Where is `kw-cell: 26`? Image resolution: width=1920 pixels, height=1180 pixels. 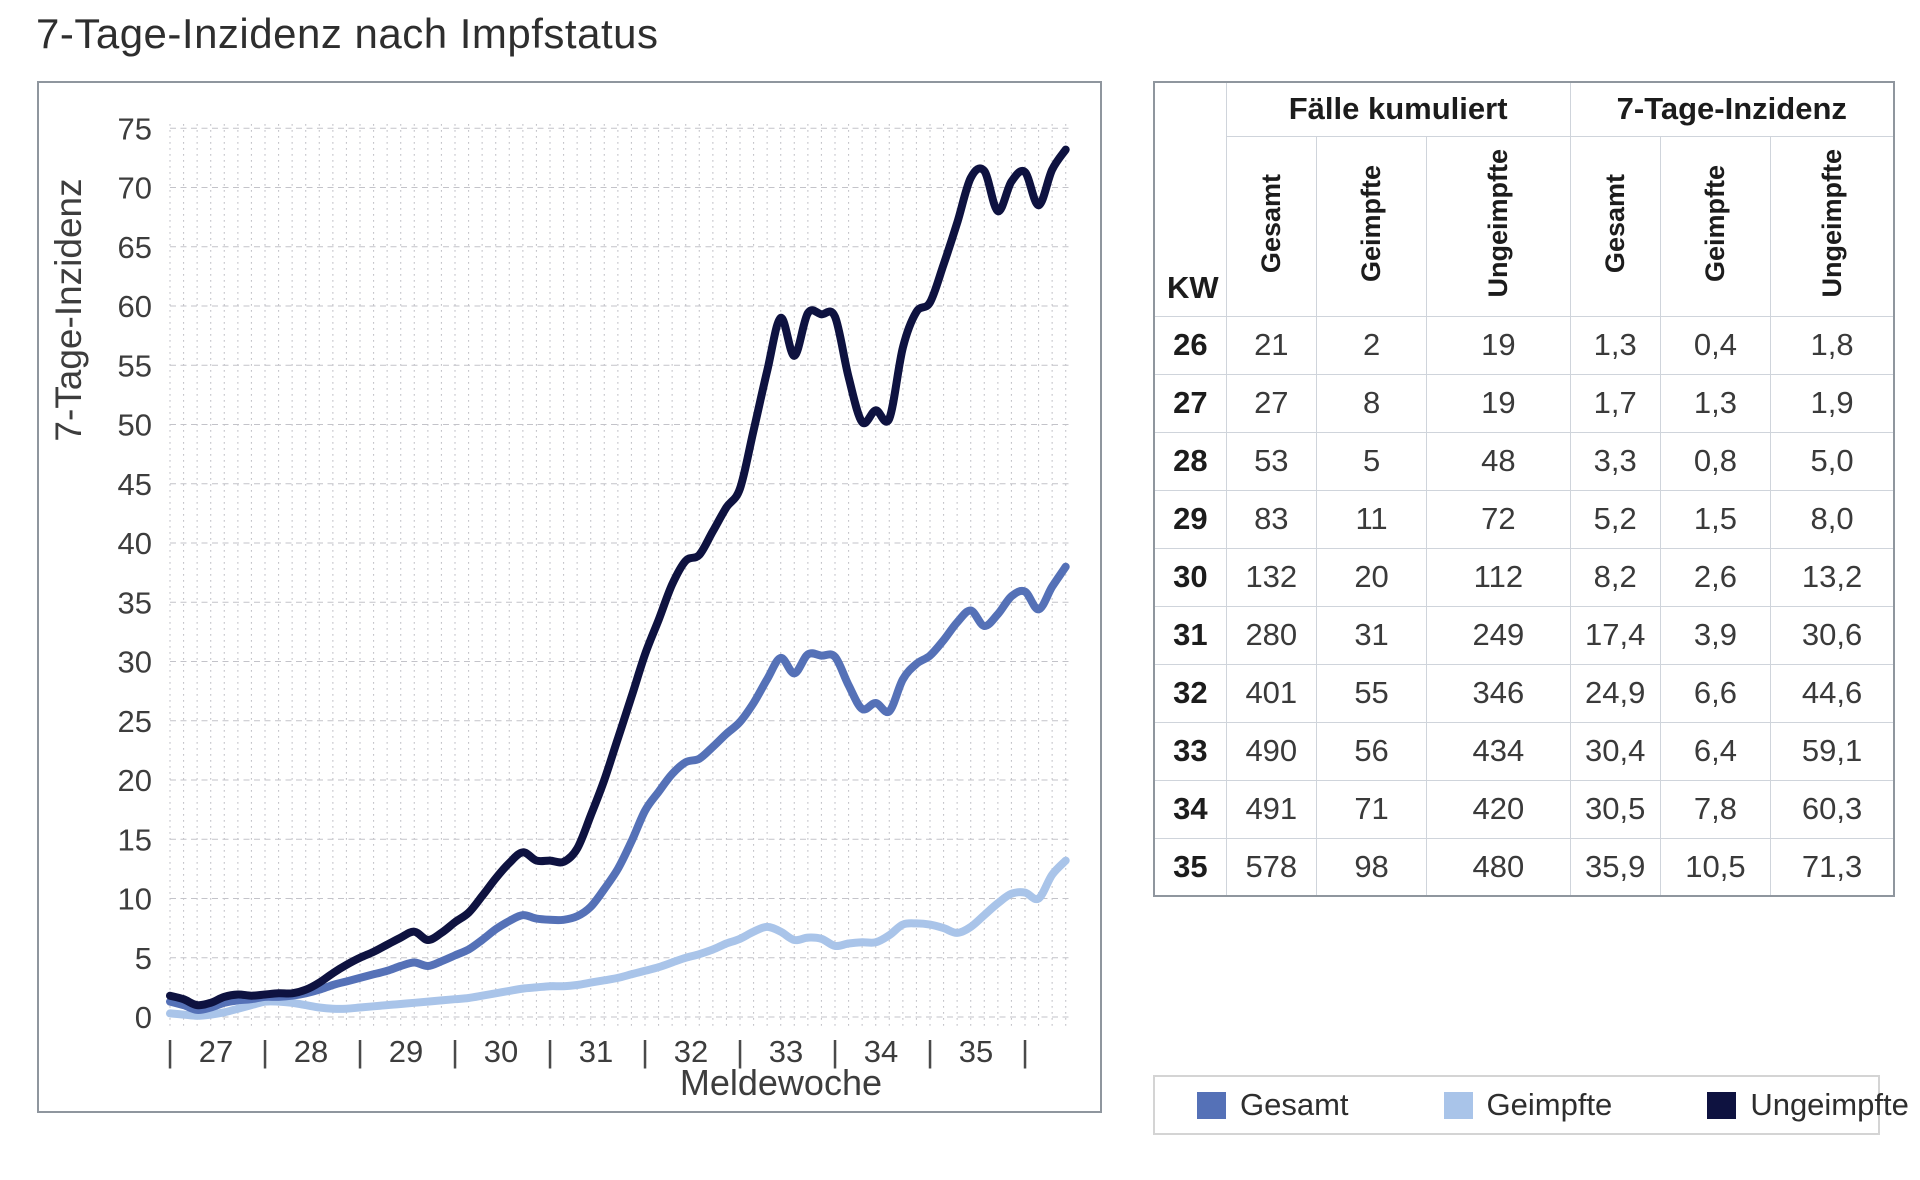 kw-cell: 26 is located at coordinates (1190, 345).